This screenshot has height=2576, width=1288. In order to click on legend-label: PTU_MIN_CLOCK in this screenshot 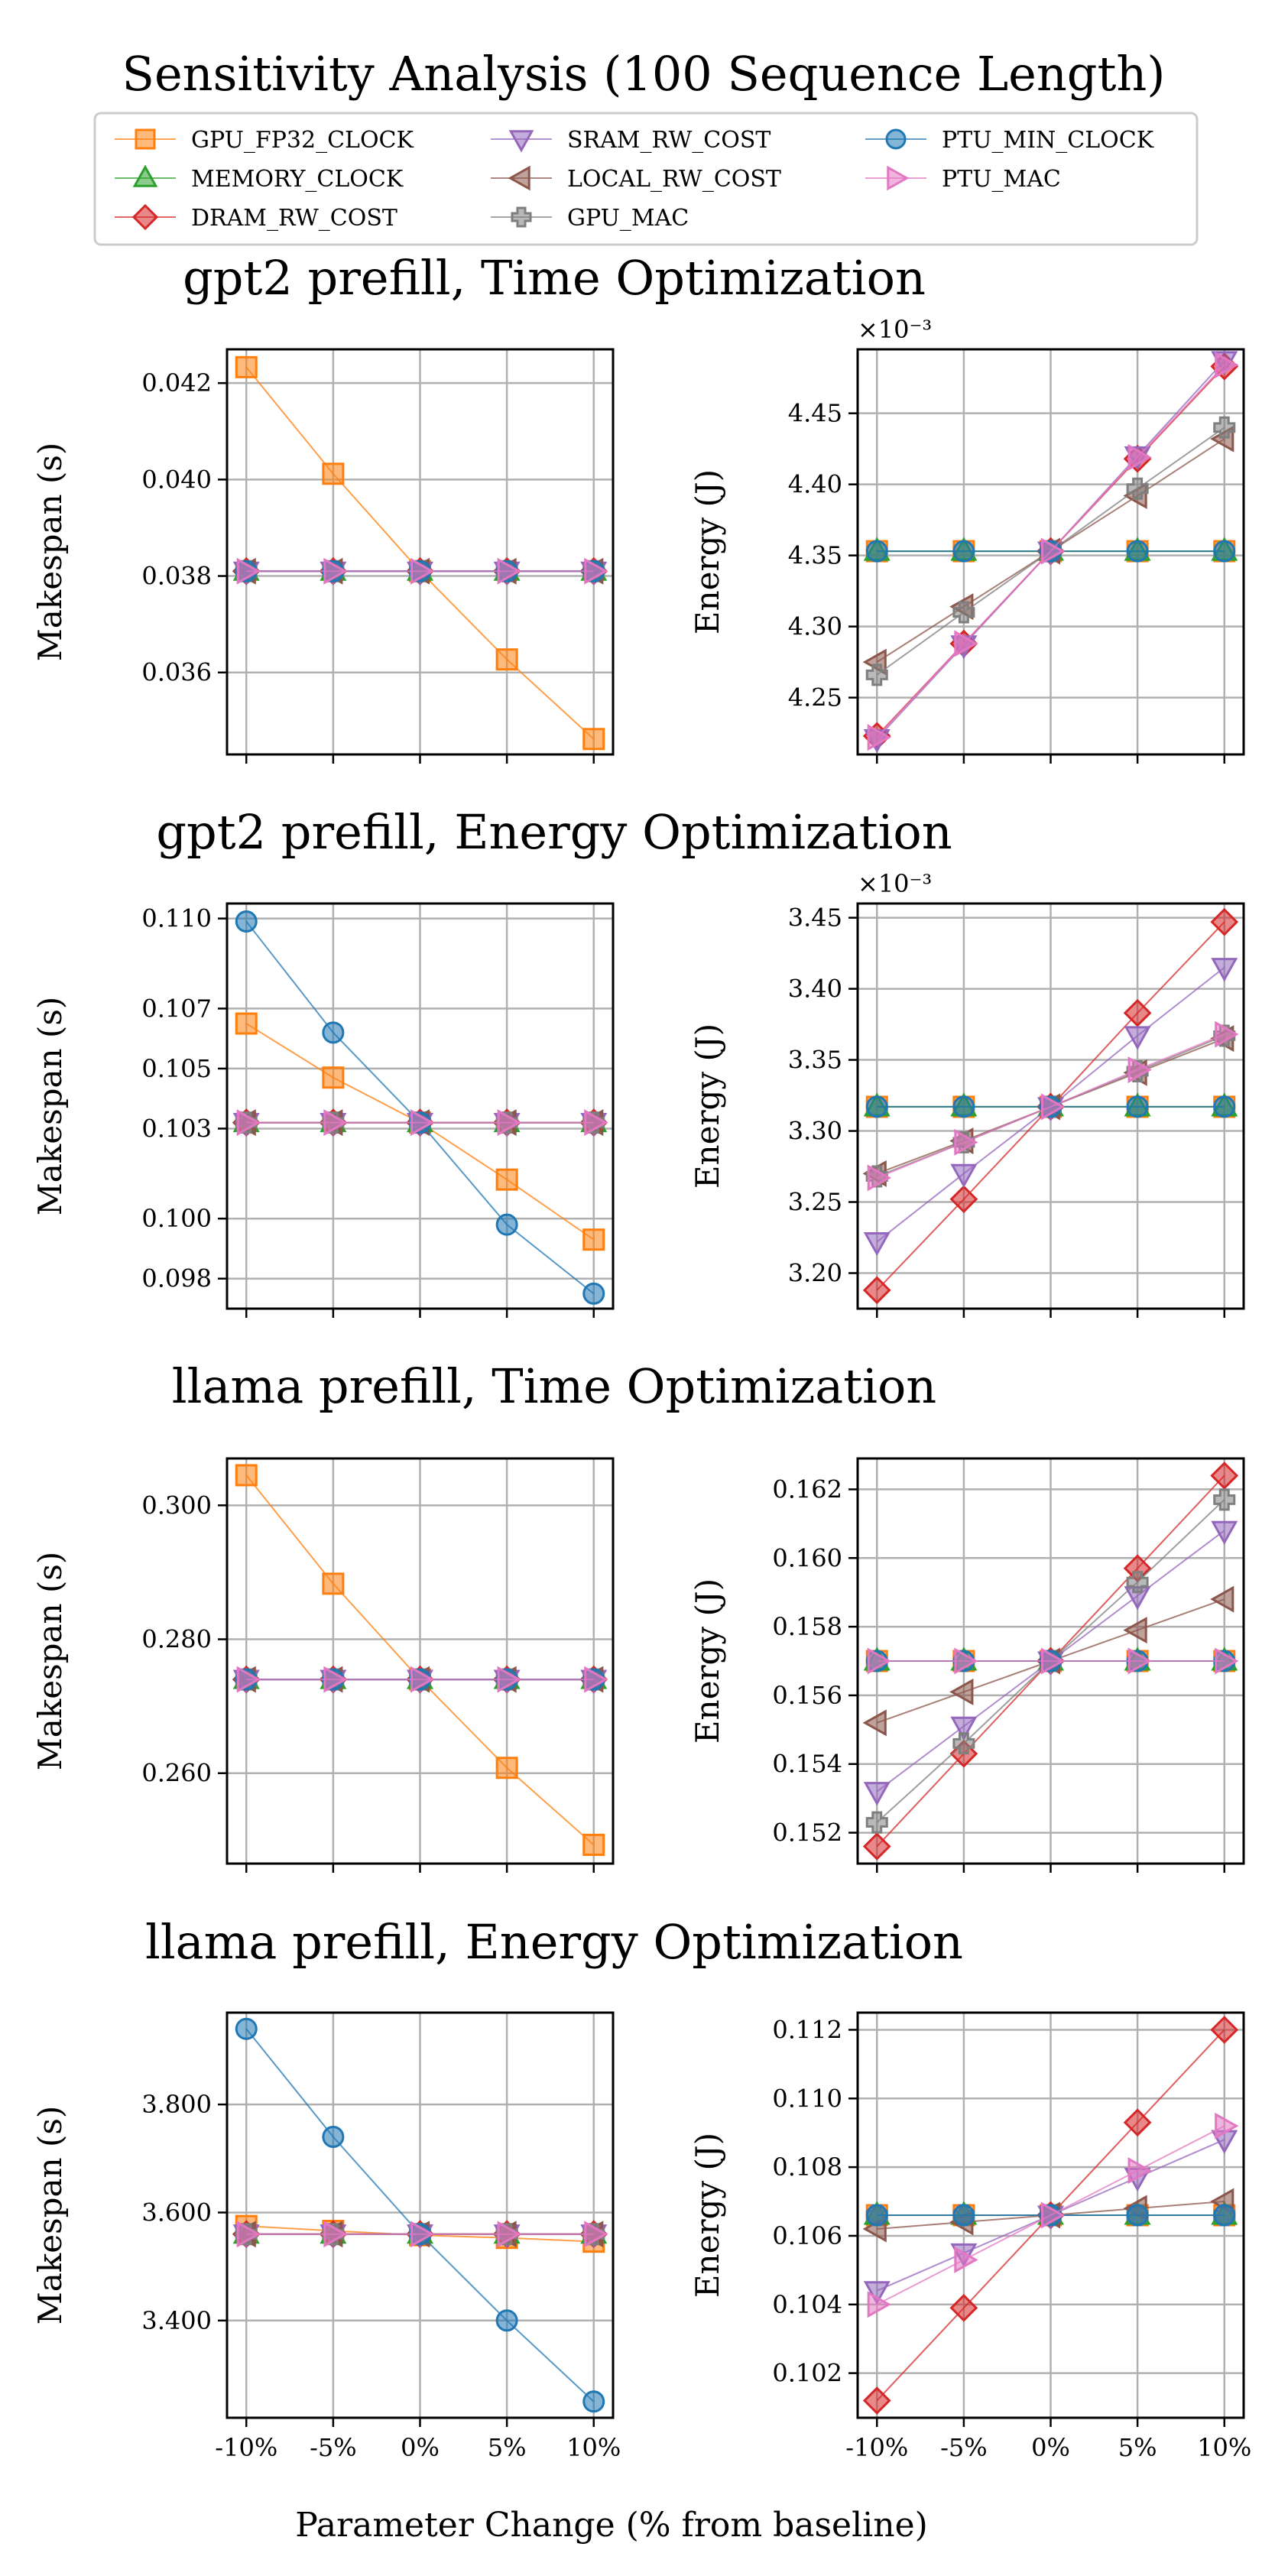, I will do `click(1048, 140)`.